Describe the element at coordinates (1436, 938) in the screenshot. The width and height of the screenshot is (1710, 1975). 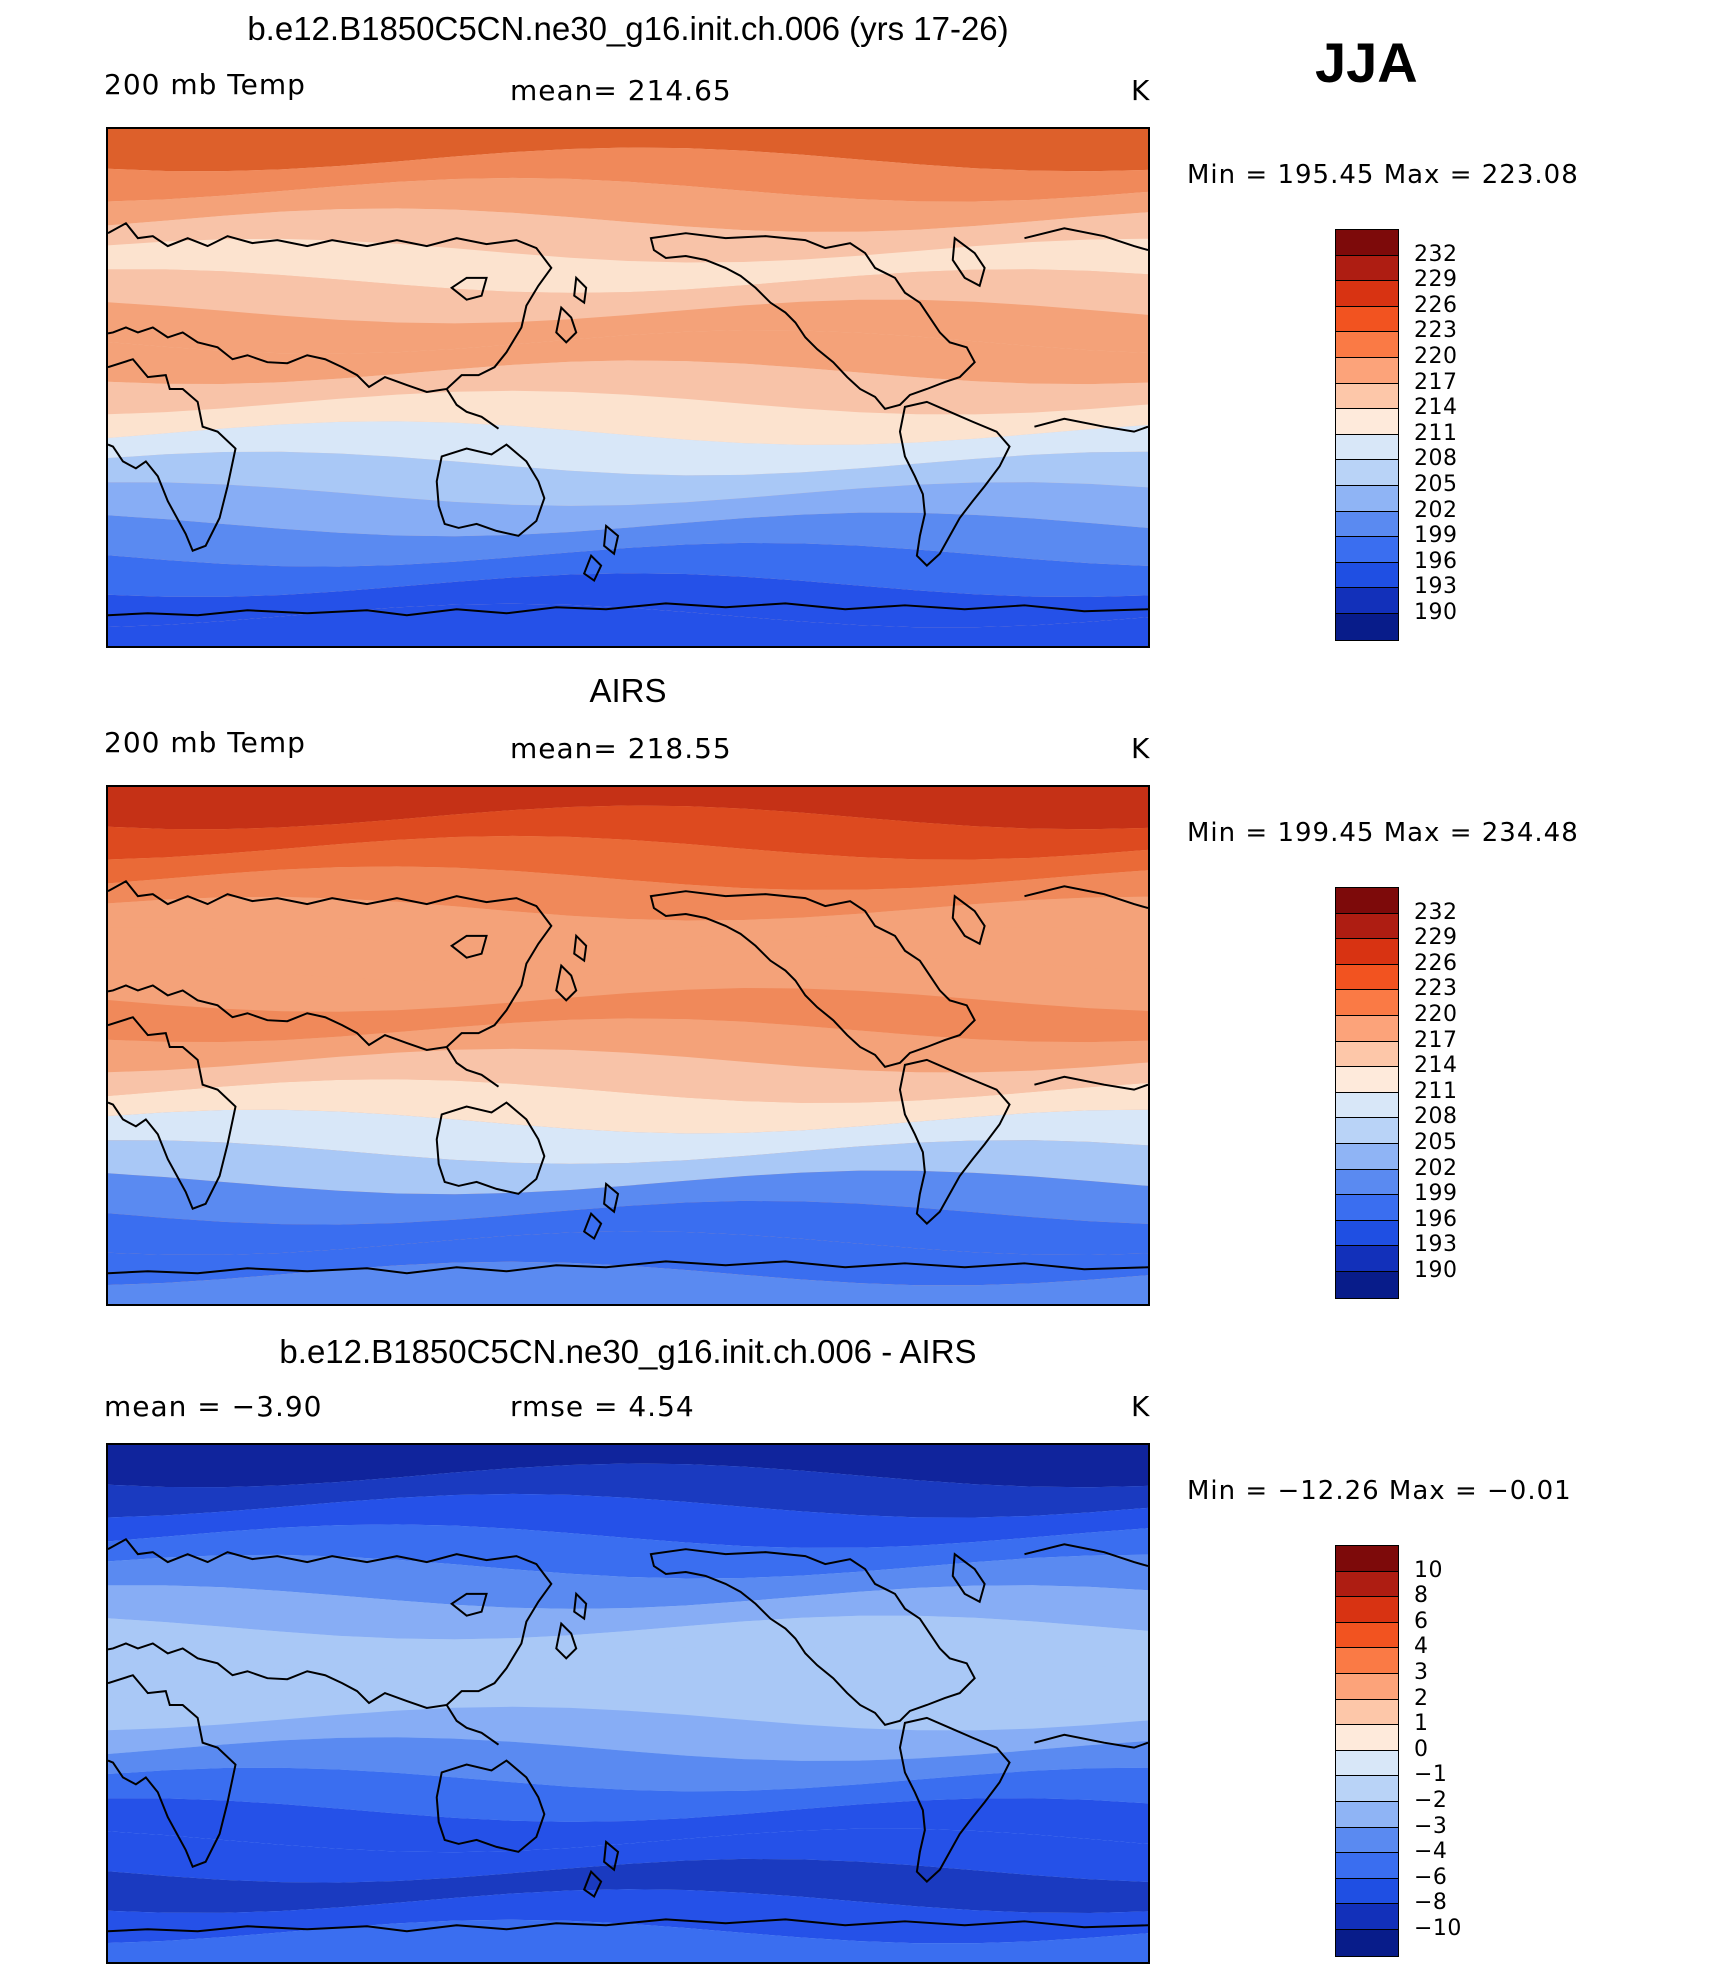
I see `colorbar-tick-label: 229` at that location.